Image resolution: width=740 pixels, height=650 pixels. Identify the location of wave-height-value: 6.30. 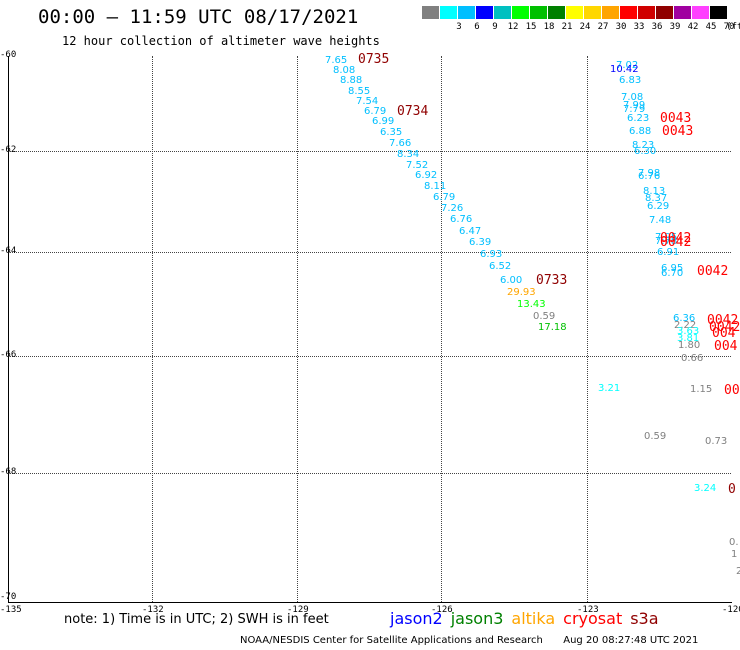
(645, 151).